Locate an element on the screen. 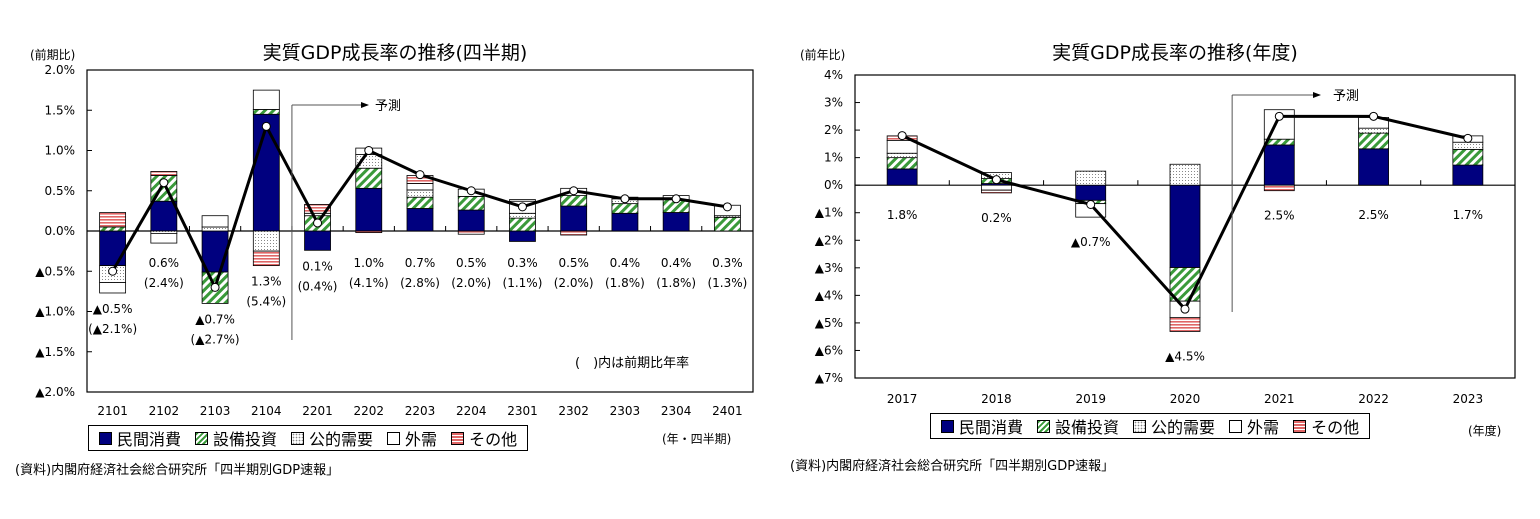  left-y-unit: (前期比) is located at coordinates (53, 55).